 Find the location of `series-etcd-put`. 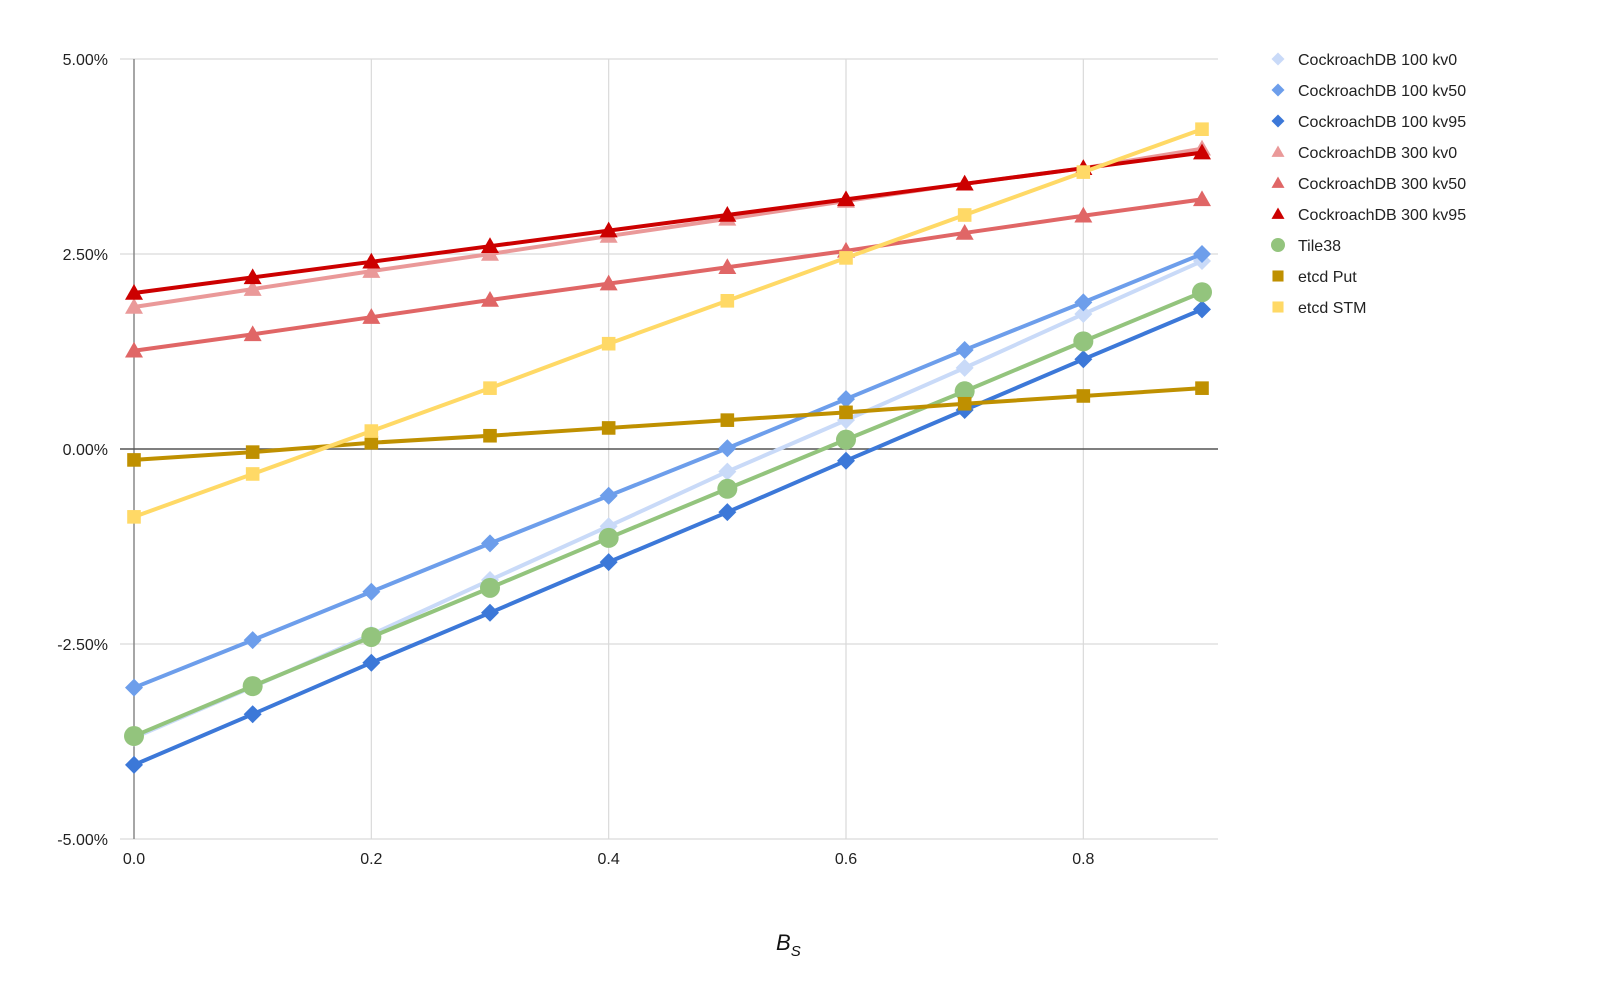

series-etcd-put is located at coordinates (668, 424).